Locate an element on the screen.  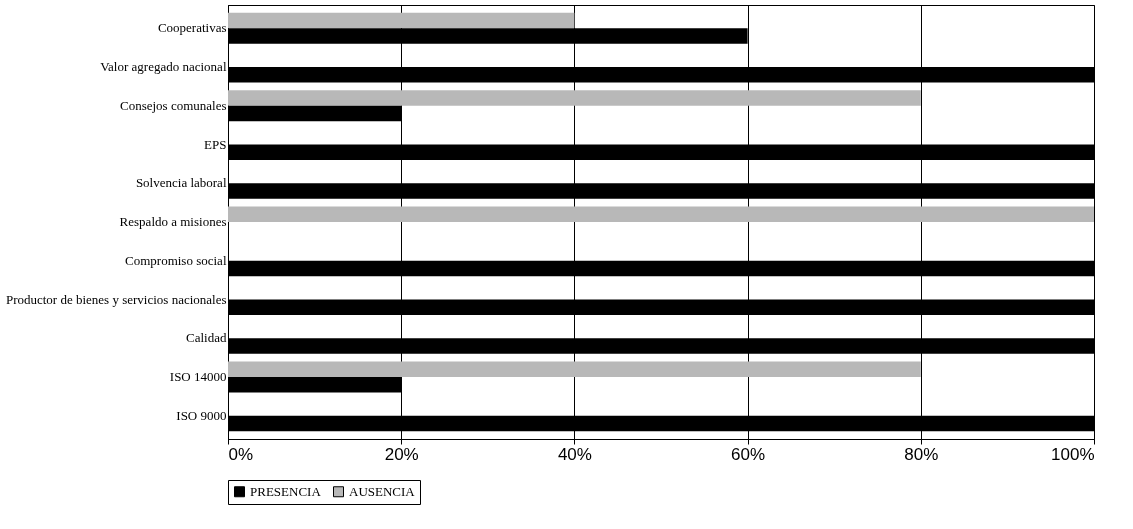
x-tick-label: 60% is located at coordinates (748, 454).